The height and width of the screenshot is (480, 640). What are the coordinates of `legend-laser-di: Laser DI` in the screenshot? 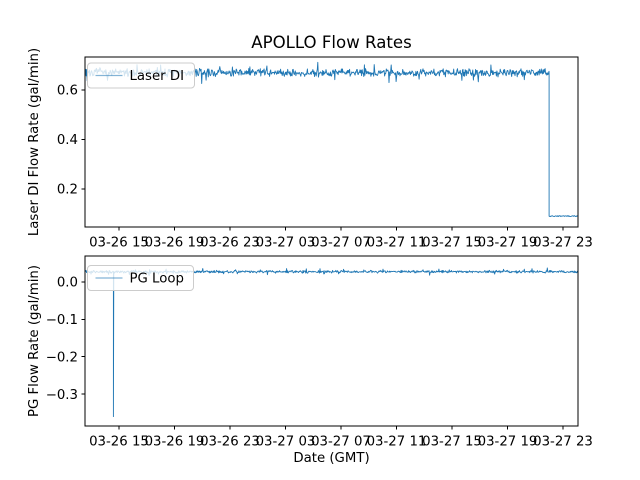 It's located at (141, 75).